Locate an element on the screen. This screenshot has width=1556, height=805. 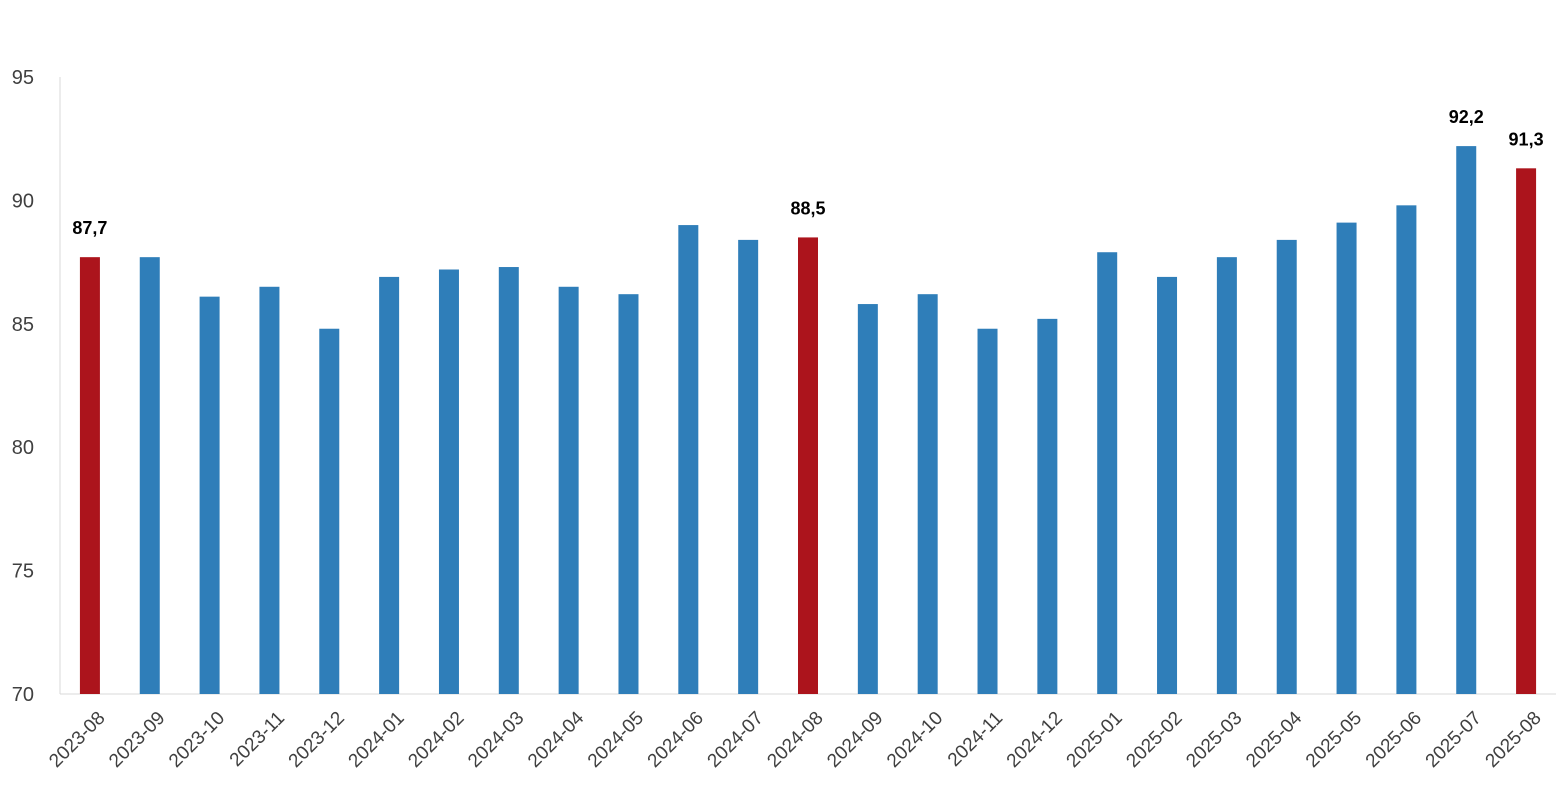
x-tick-label: 2023-11 is located at coordinates (257, 739).